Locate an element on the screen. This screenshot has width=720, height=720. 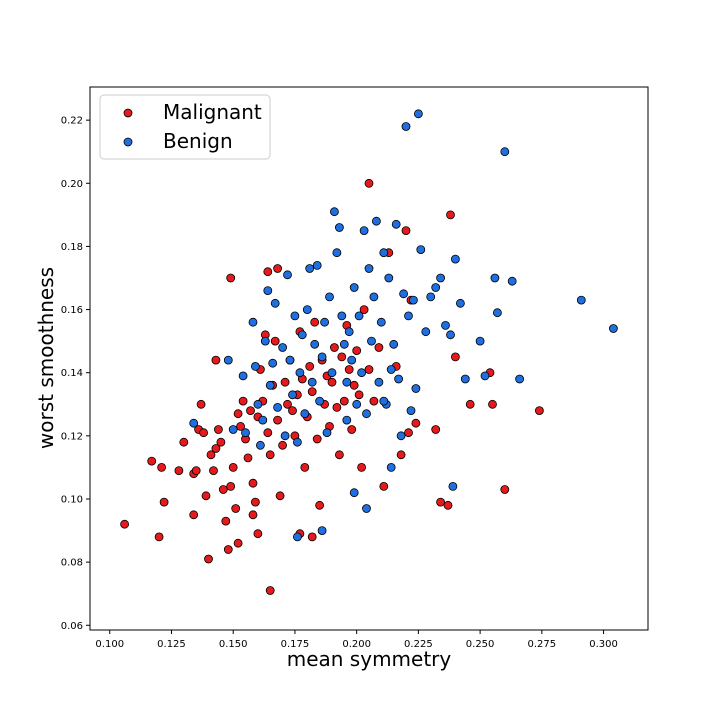
y-tick-label-0: 0.06 is located at coordinates (72, 626).